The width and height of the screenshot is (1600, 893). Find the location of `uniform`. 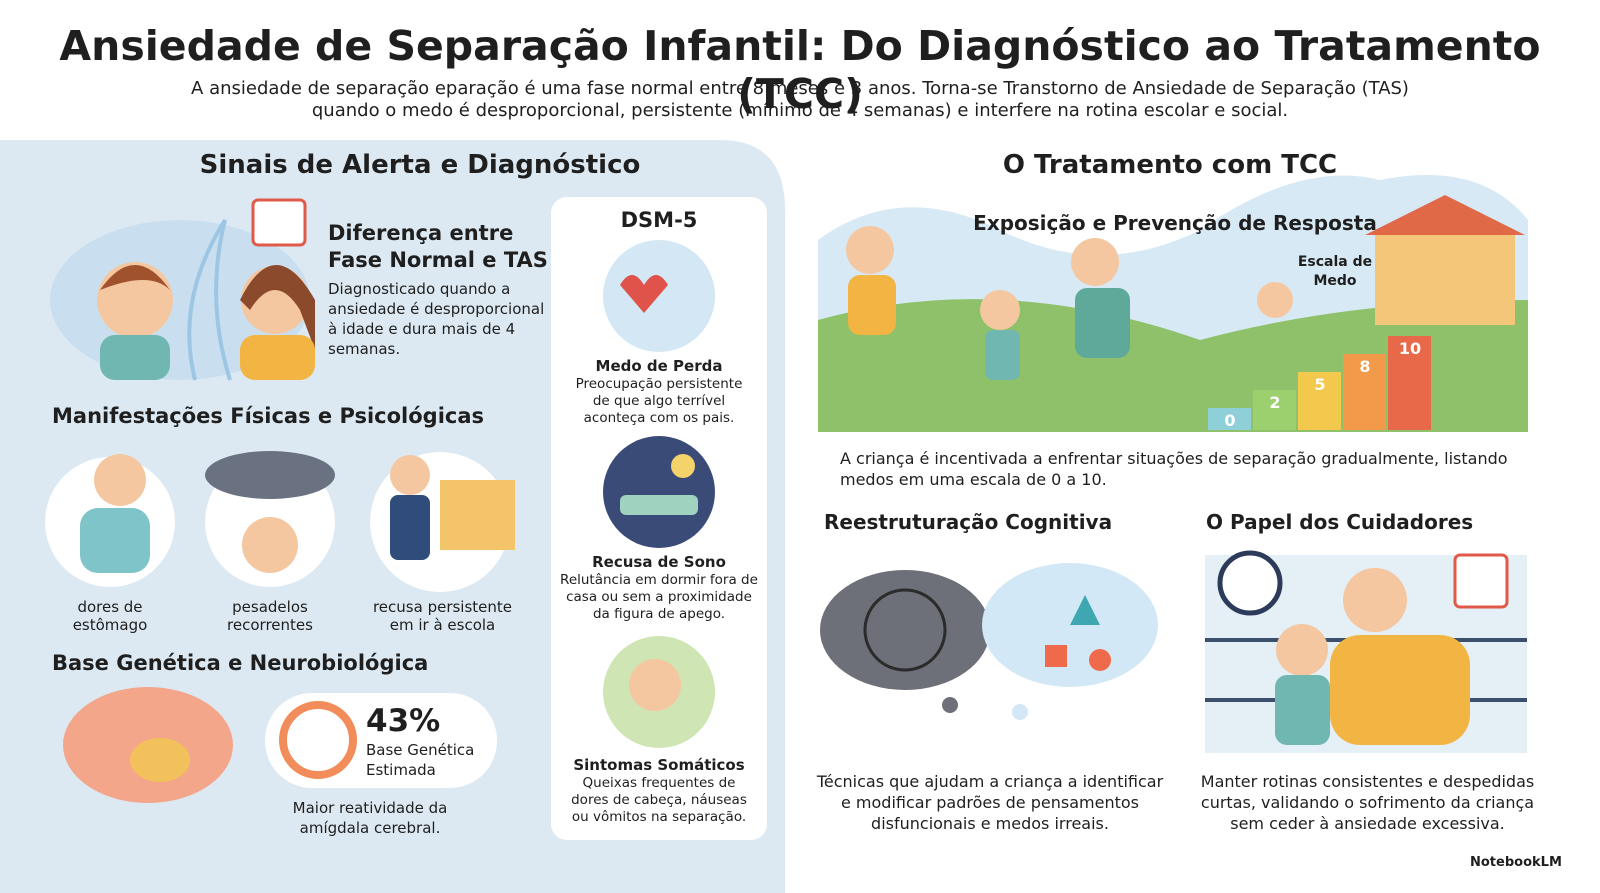

uniform is located at coordinates (410, 527).